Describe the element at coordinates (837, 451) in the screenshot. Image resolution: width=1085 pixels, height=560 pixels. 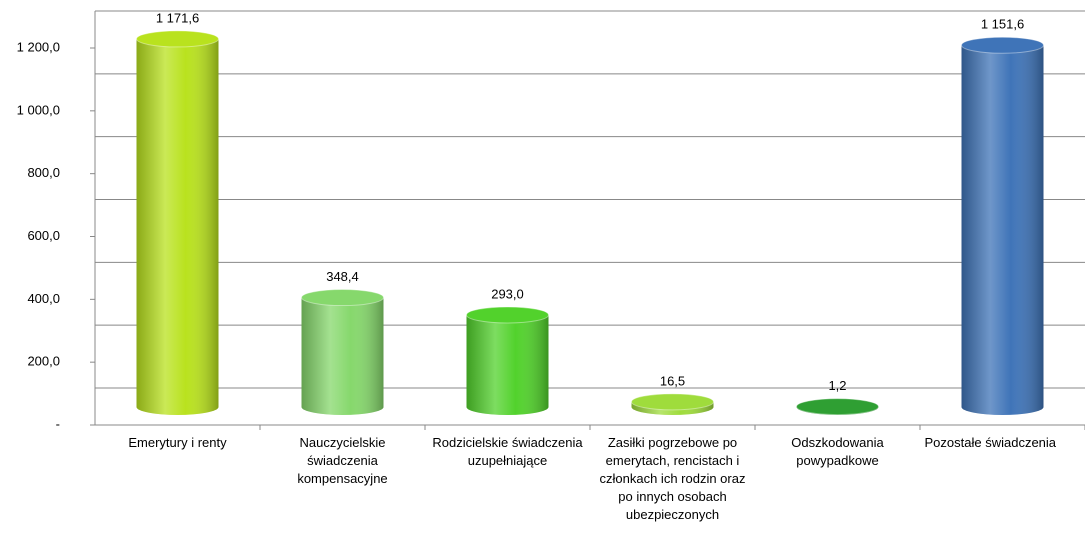
I see `x-tick-label: Odszkodowania powypadkowe` at that location.